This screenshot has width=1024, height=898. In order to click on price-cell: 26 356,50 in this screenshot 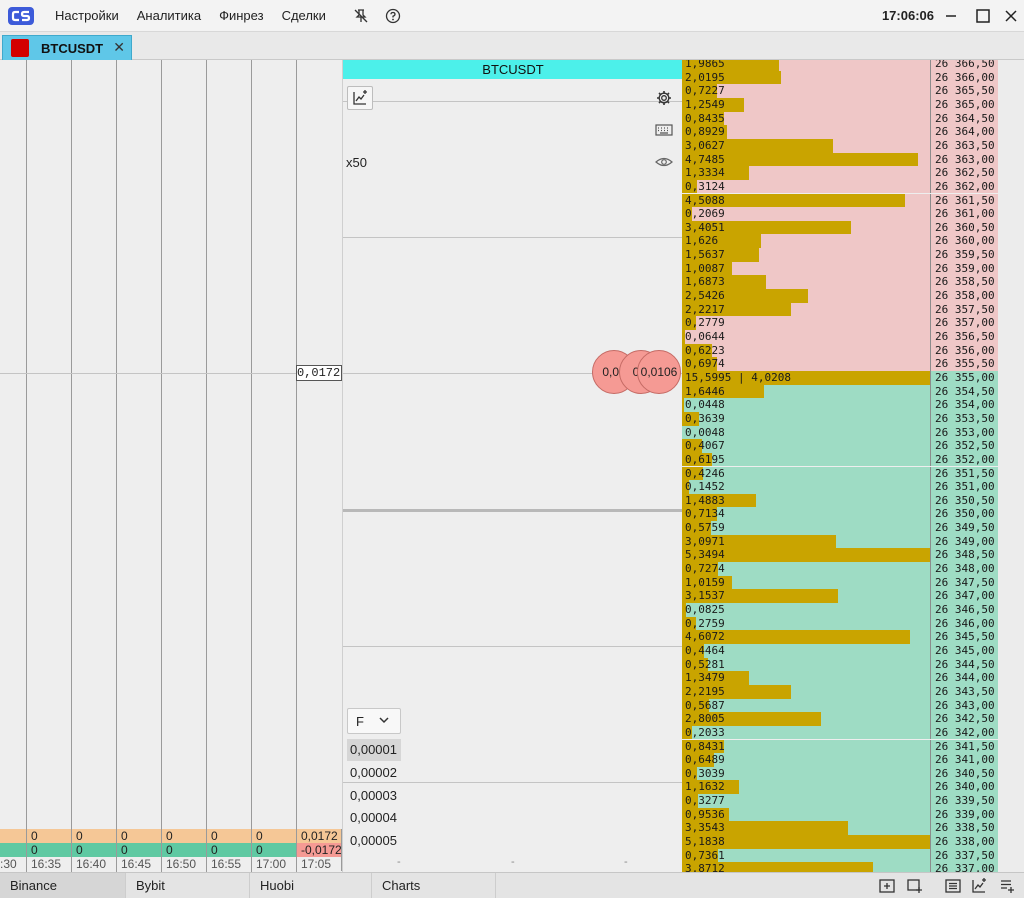, I will do `click(964, 337)`.